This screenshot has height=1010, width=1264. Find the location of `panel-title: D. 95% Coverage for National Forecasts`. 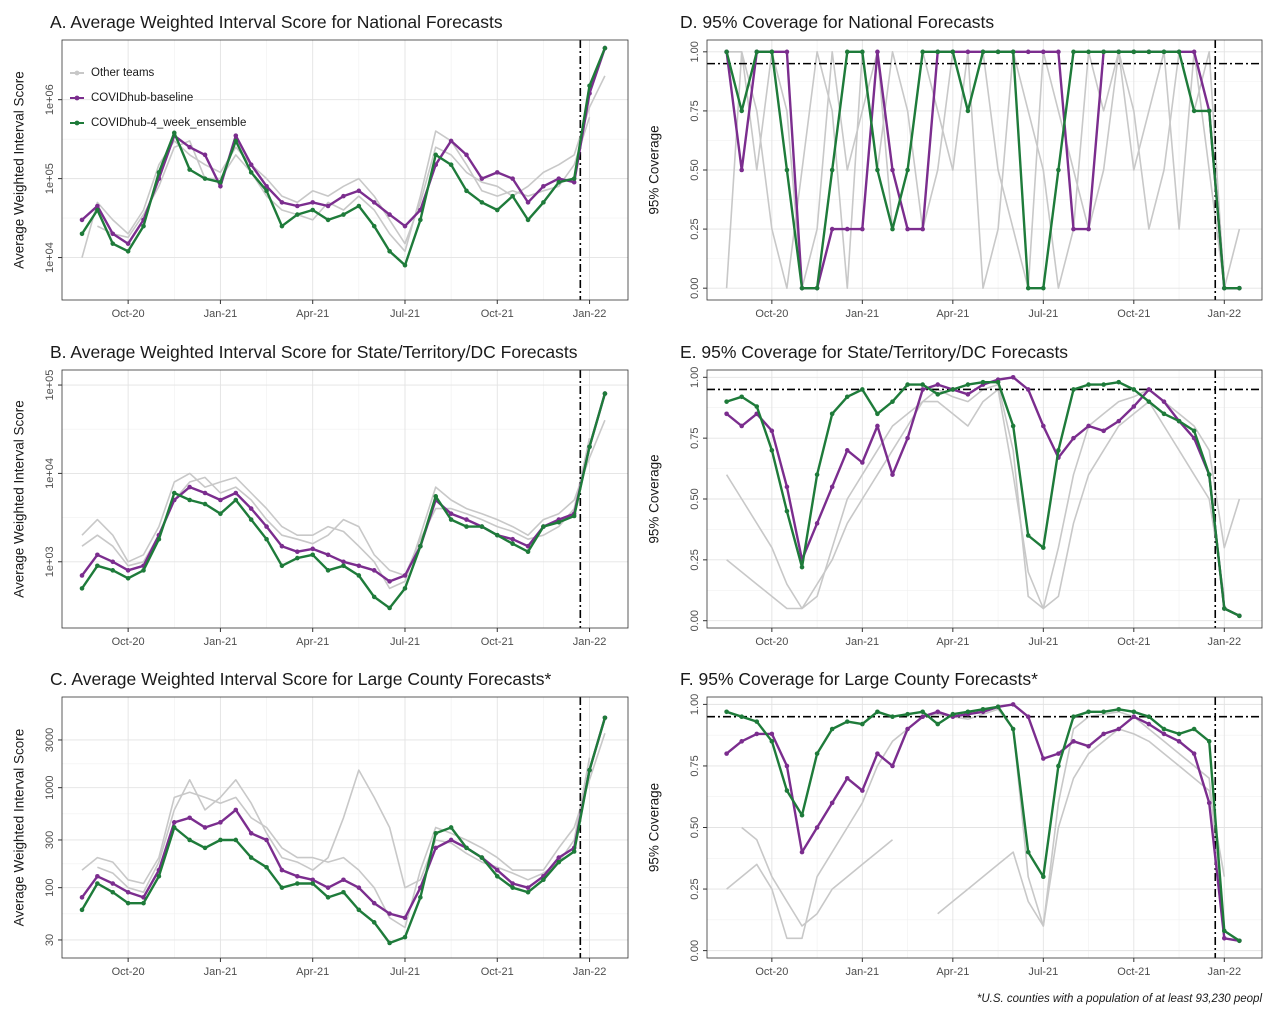

panel-title: D. 95% Coverage for National Forecasts is located at coordinates (837, 22).